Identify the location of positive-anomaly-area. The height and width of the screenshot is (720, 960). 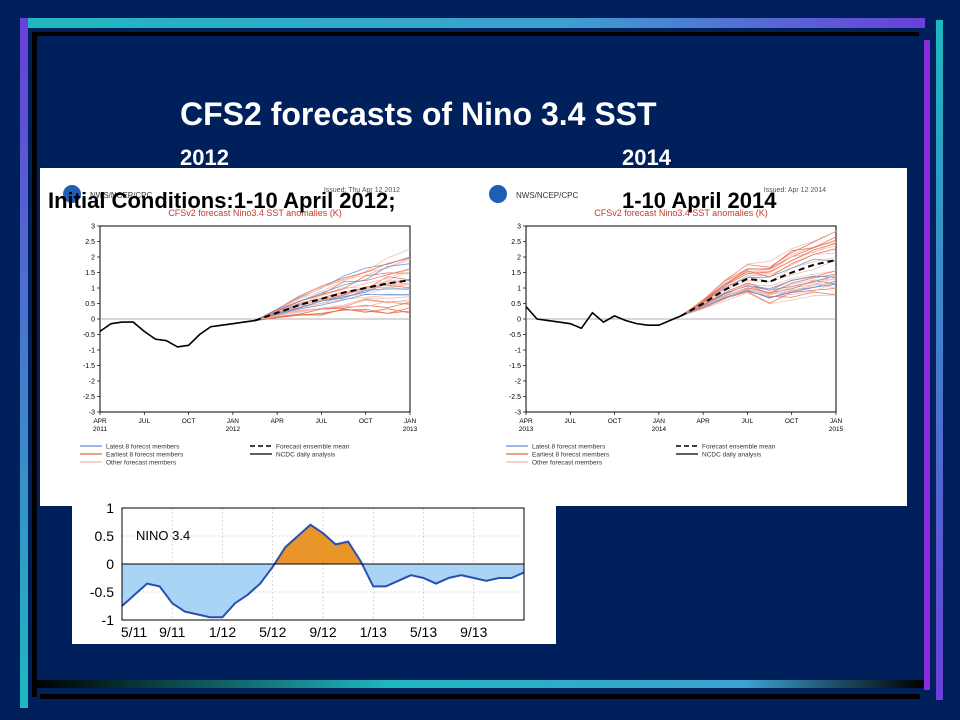
(323, 544).